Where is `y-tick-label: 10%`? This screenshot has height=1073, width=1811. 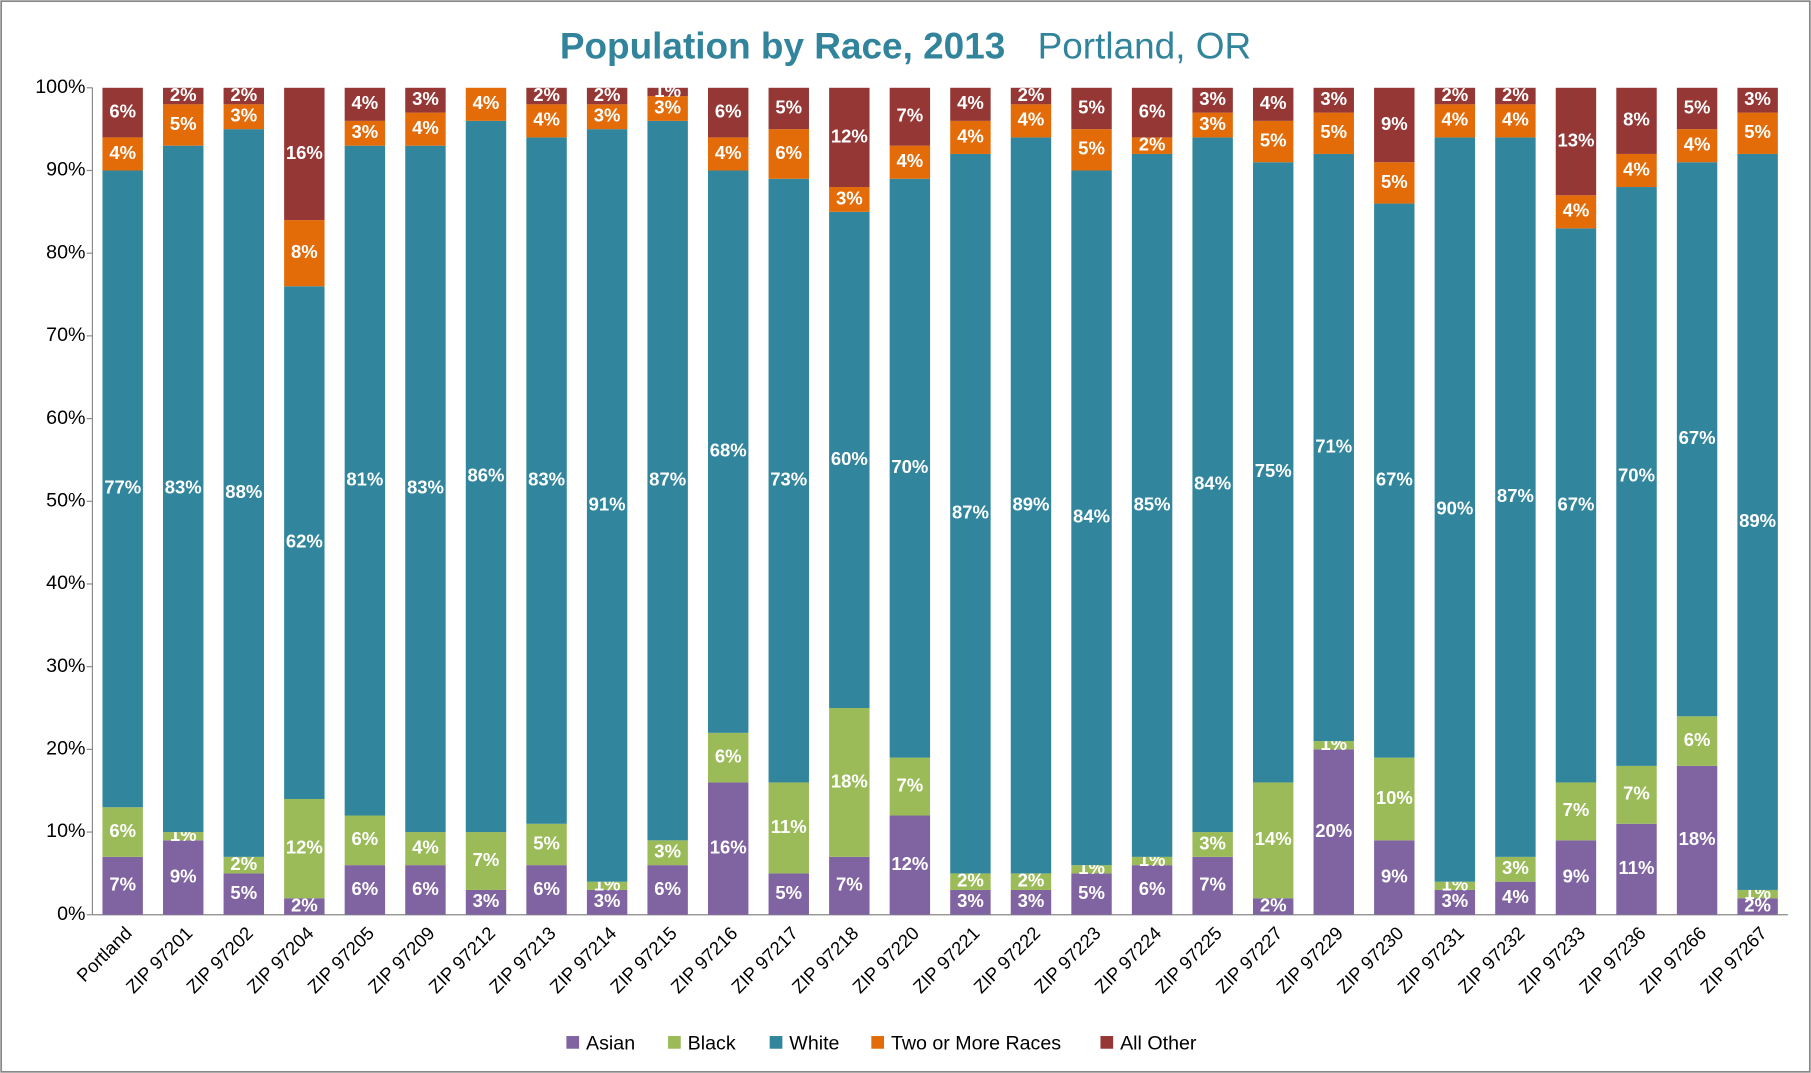 y-tick-label: 10% is located at coordinates (65, 831).